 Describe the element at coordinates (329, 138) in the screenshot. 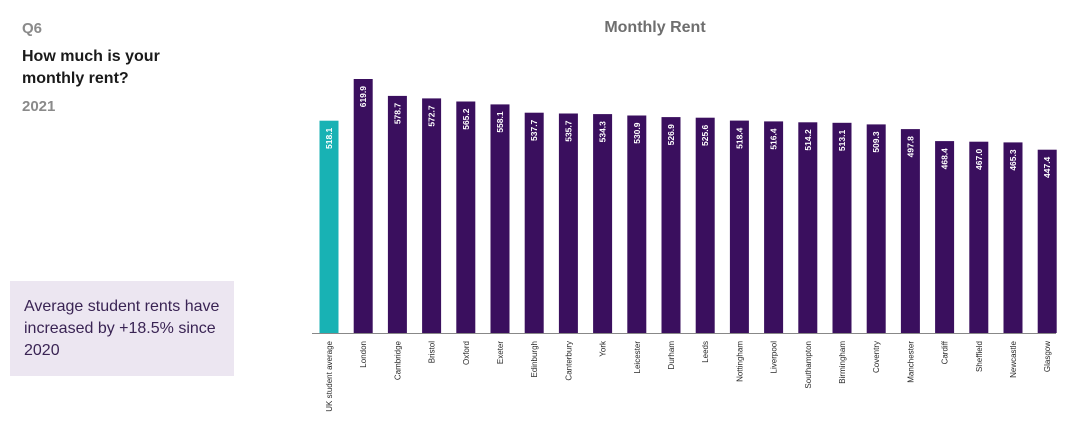

I see `value-label: 518.1` at that location.